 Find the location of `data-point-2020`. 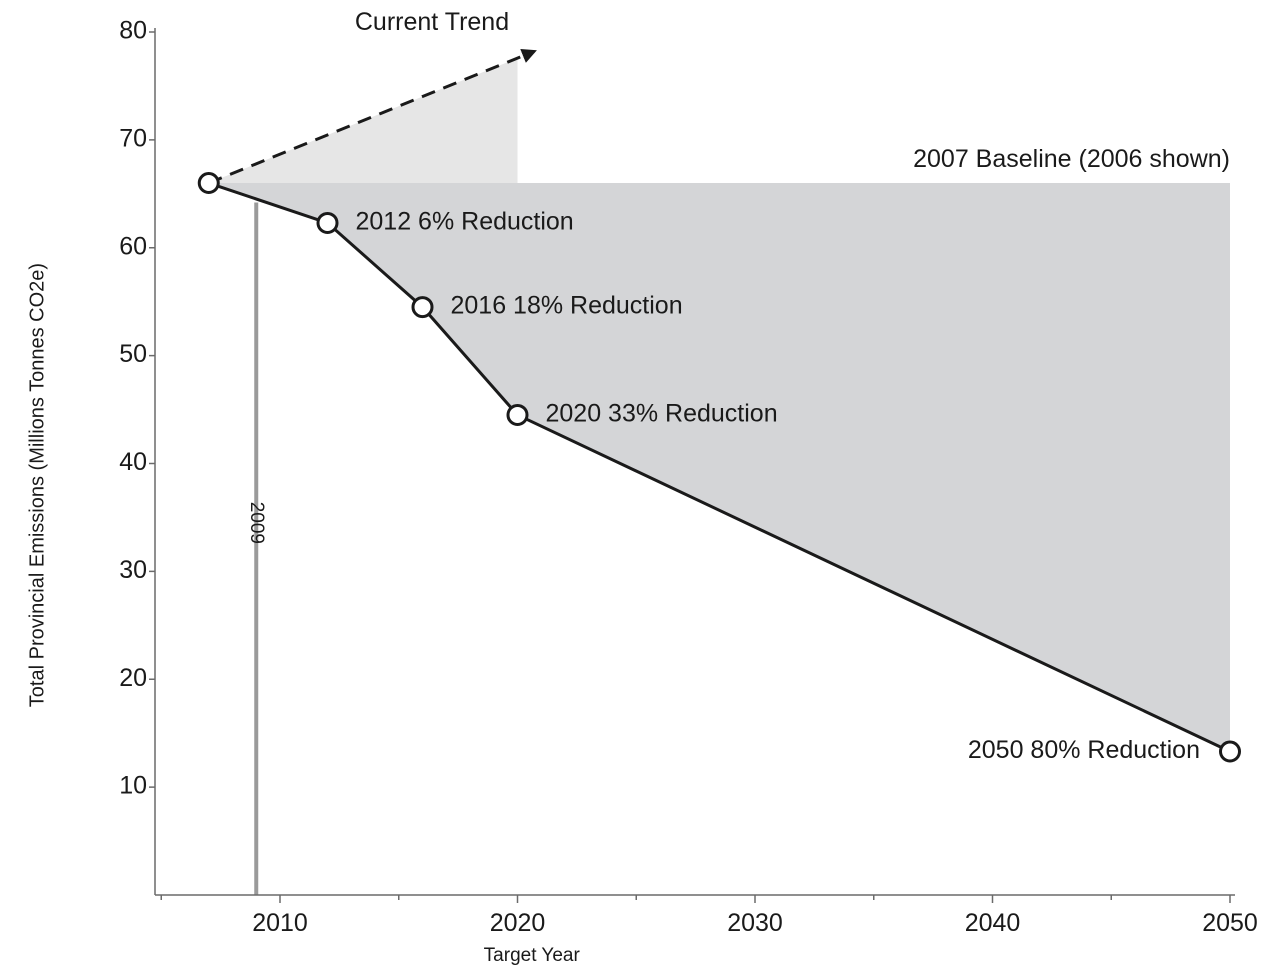

data-point-2020 is located at coordinates (517, 414).